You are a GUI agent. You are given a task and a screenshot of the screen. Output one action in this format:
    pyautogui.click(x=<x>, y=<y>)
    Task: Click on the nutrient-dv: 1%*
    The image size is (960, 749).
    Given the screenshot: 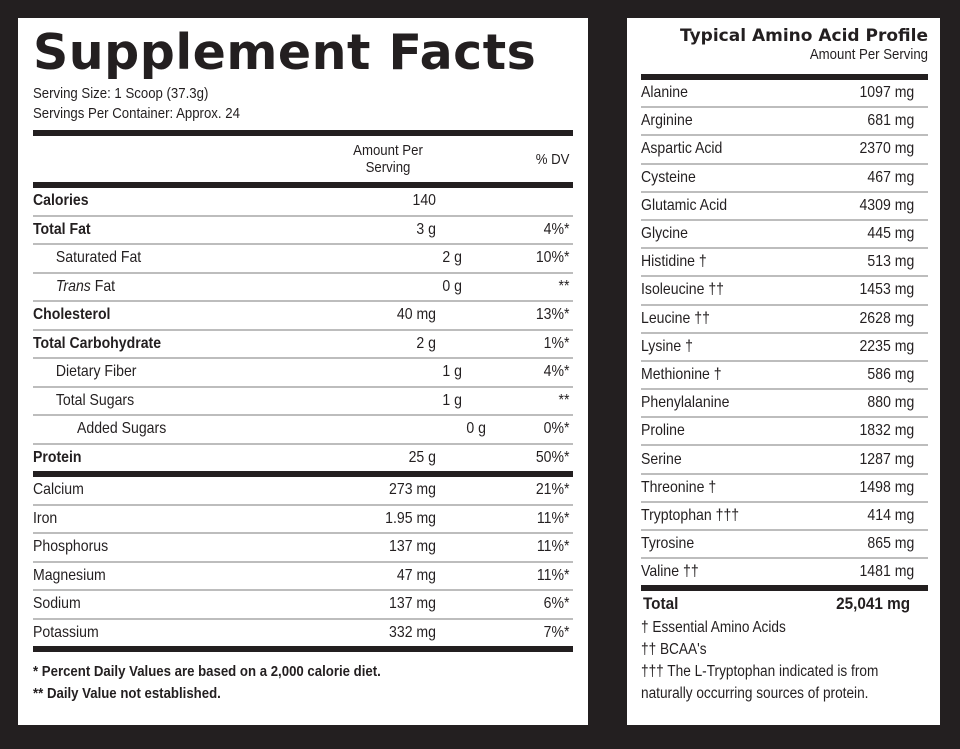 What is the action you would take?
    pyautogui.click(x=556, y=343)
    